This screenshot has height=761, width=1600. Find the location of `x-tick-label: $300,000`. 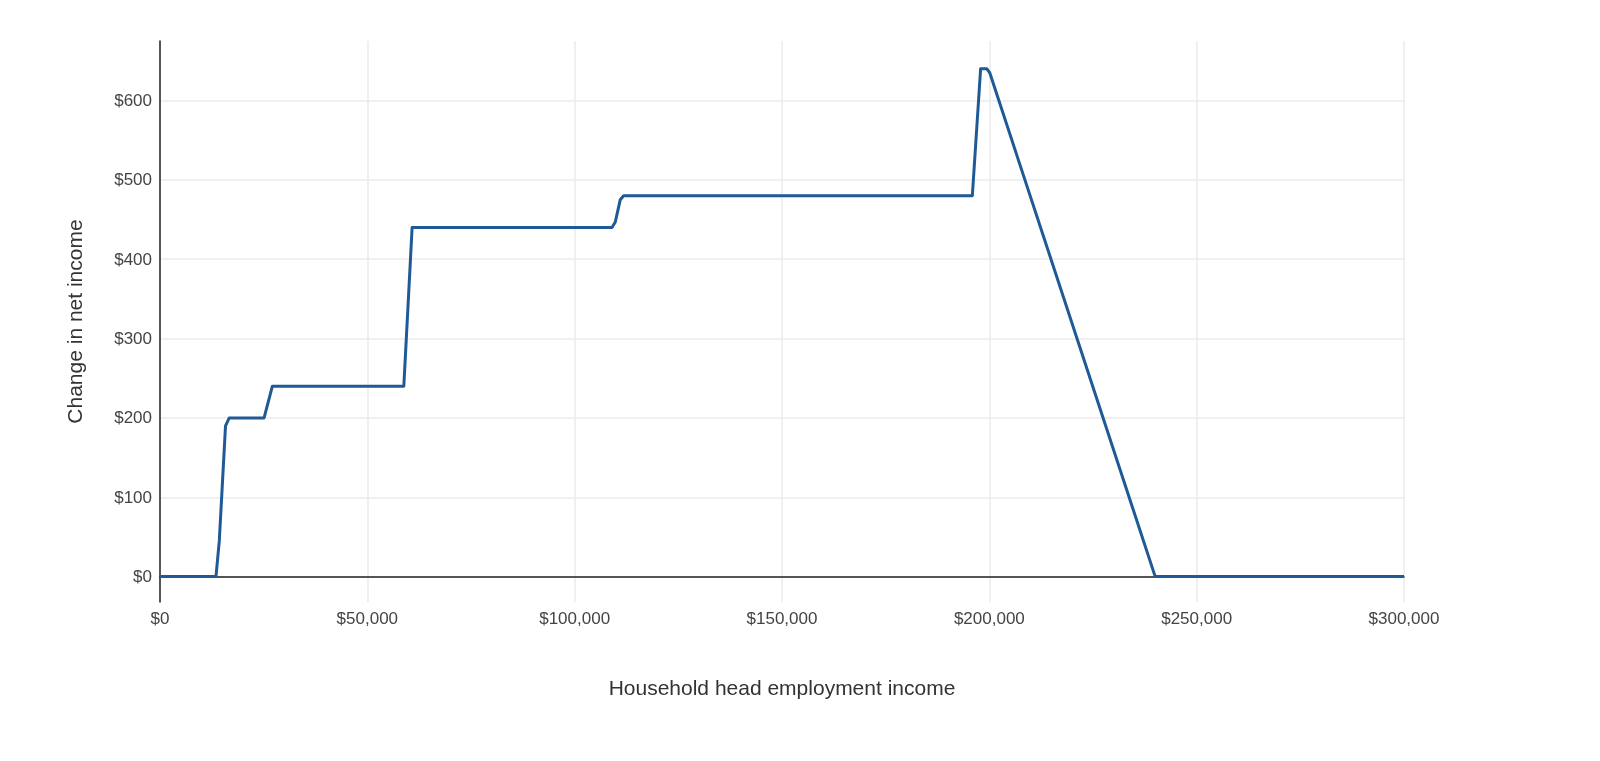

x-tick-label: $300,000 is located at coordinates (1404, 618).